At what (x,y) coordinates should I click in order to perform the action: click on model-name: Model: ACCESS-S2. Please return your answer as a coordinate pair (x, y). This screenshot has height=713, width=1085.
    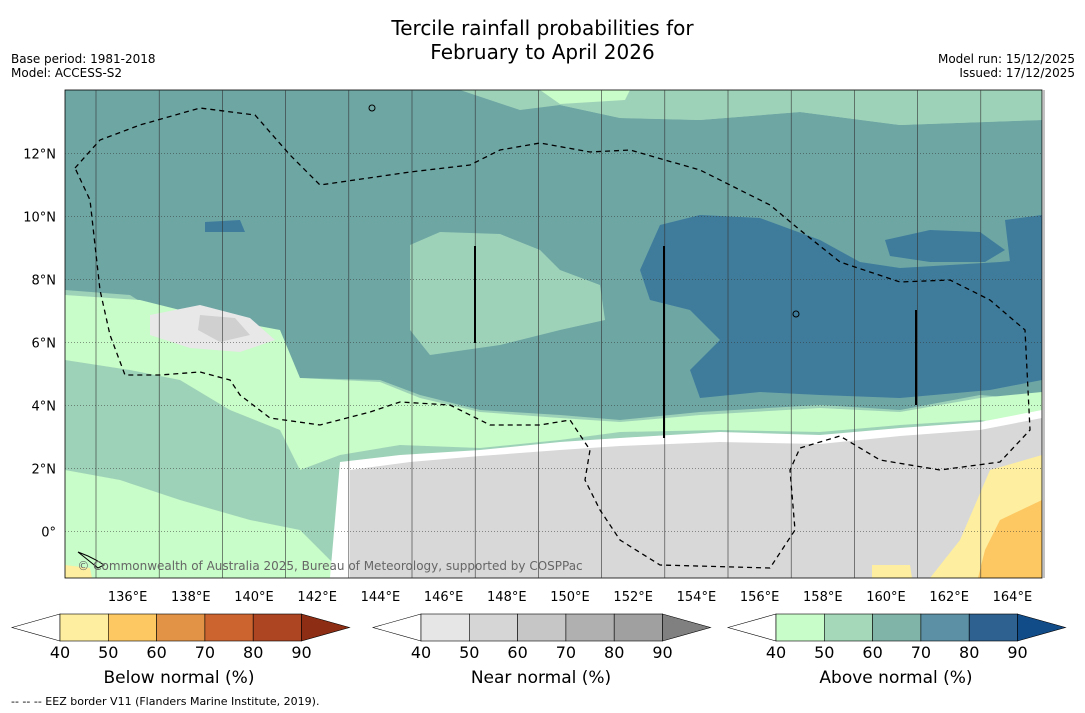
    Looking at the image, I should click on (67, 73).